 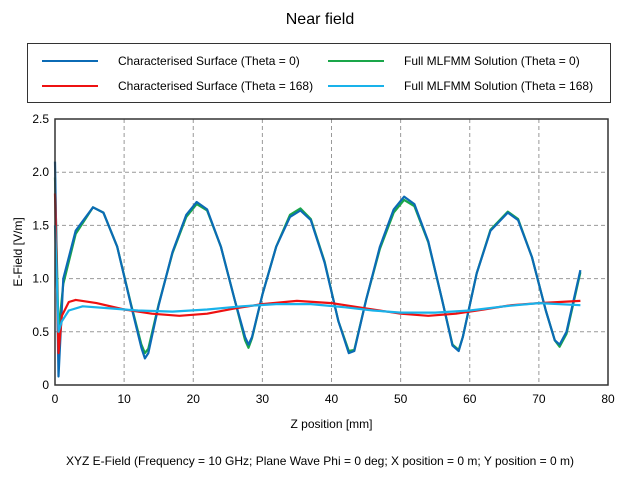 I want to click on y-tick-label: 1.0, so click(x=40, y=279).